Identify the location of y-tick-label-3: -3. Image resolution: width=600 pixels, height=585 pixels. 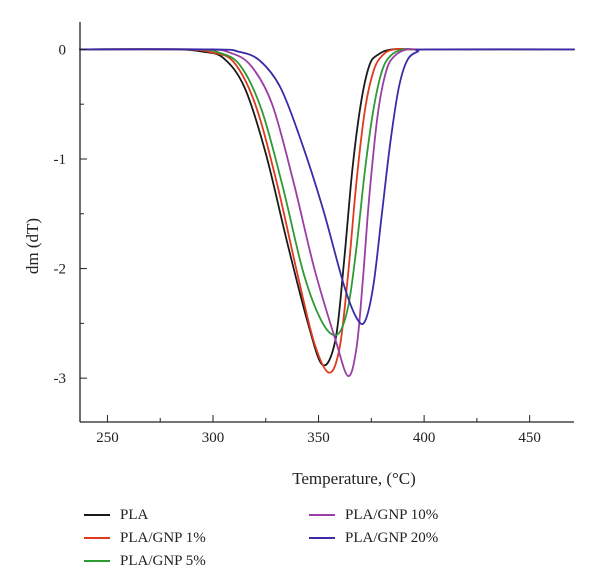
(60, 379).